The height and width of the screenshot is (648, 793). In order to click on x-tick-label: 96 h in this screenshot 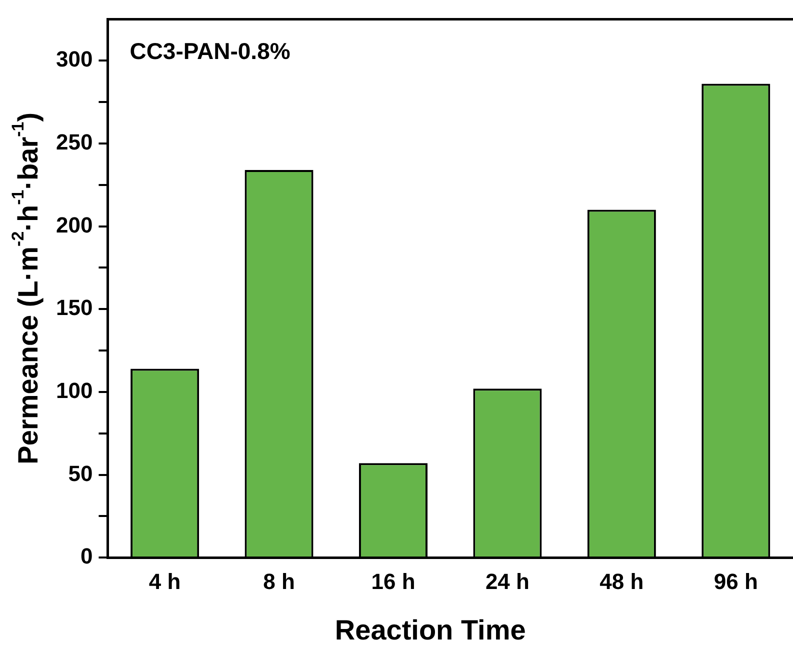, I will do `click(736, 581)`.